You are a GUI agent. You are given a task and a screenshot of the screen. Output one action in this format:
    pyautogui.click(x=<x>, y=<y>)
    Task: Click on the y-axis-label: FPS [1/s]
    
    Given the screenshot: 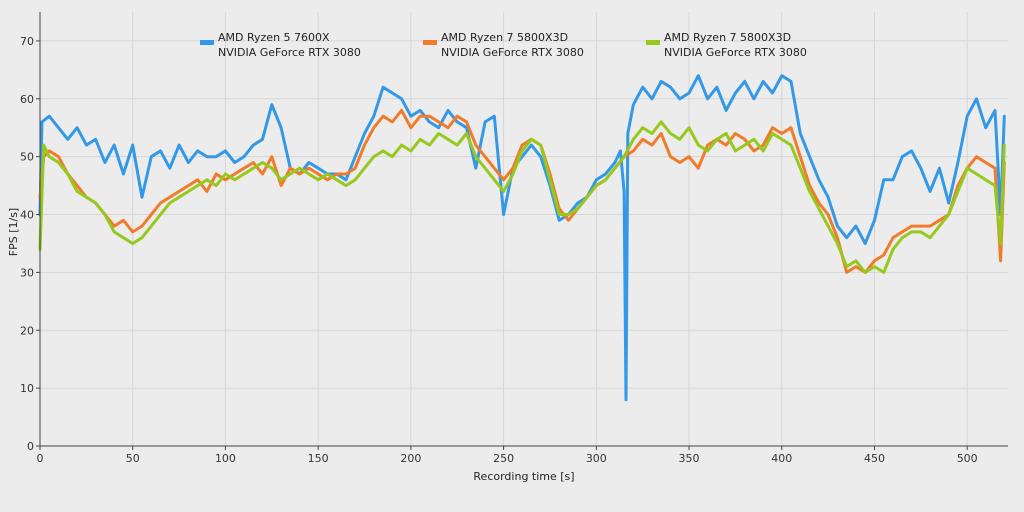 What is the action you would take?
    pyautogui.click(x=13, y=232)
    